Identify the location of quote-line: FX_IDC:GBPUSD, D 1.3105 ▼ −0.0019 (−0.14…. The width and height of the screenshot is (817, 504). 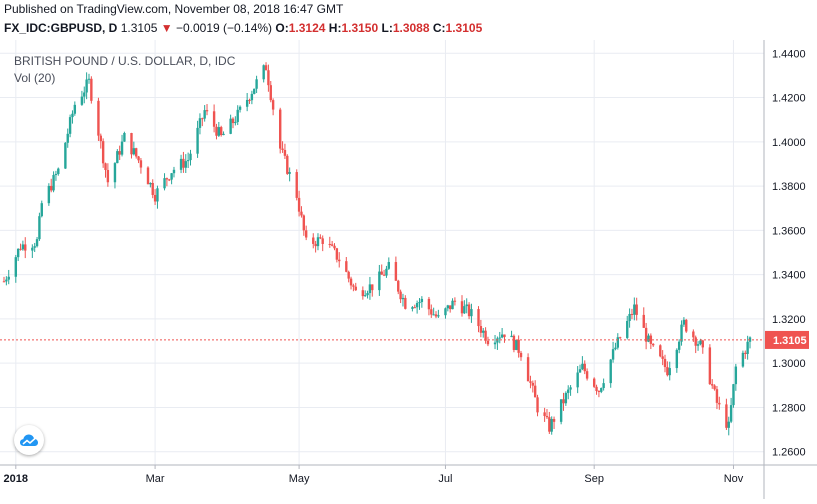
(243, 28).